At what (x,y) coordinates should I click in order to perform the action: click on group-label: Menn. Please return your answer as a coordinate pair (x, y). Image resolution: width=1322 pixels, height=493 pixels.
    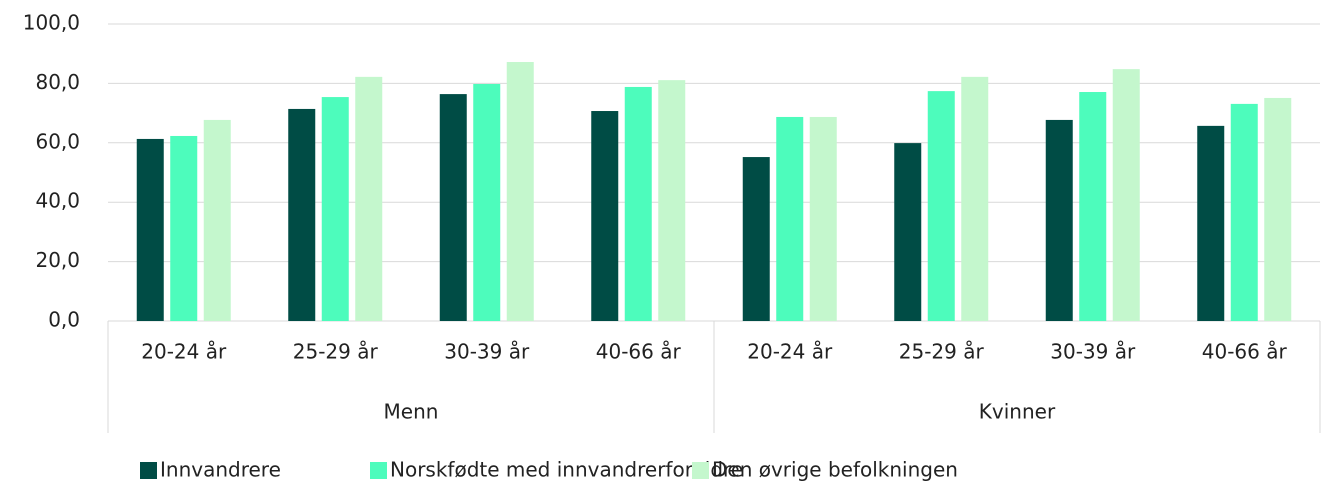
    Looking at the image, I should click on (411, 412).